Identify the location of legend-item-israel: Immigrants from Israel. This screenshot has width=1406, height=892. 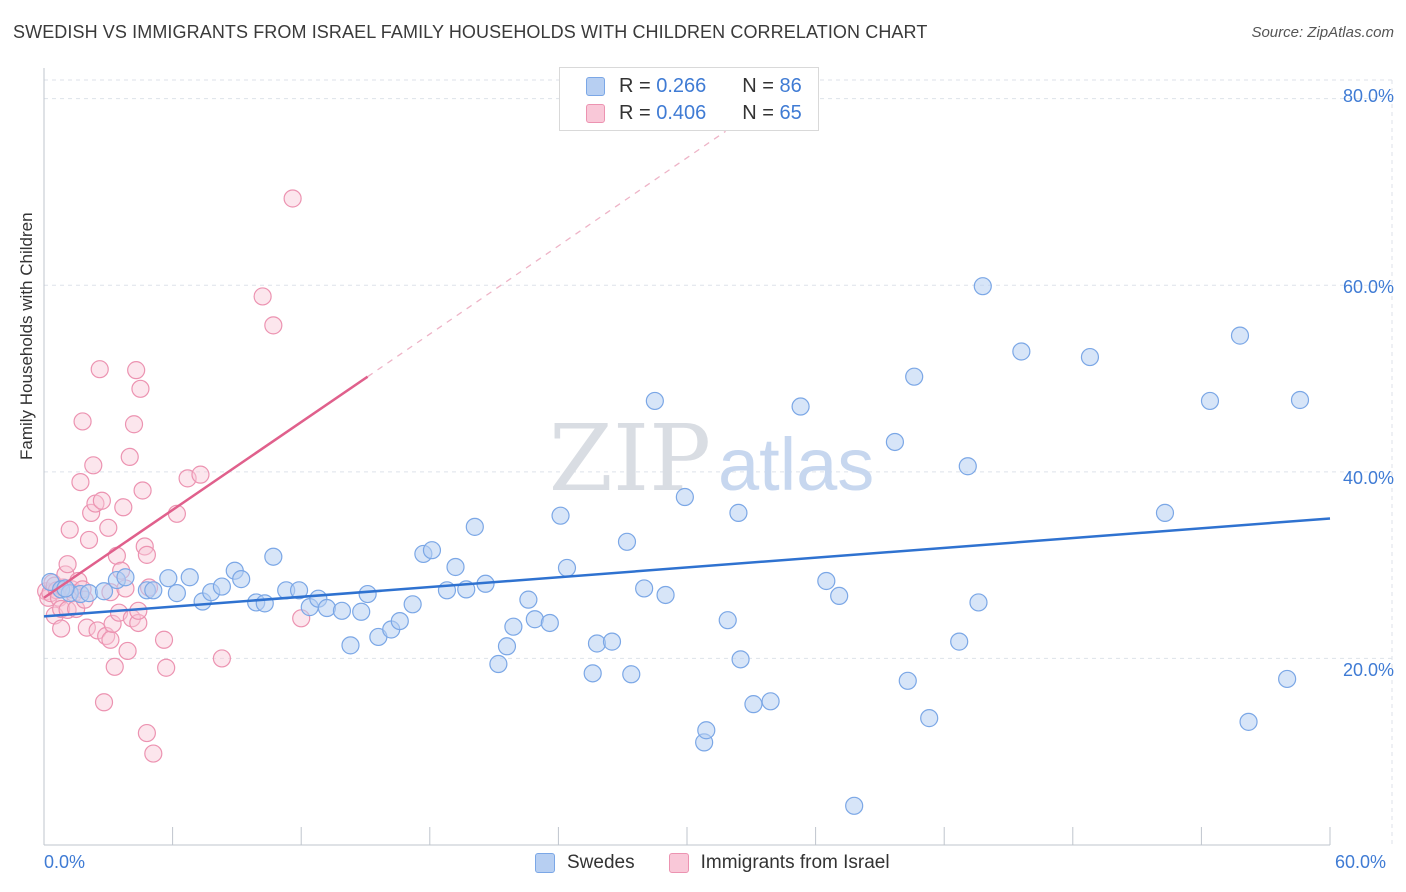
(779, 863).